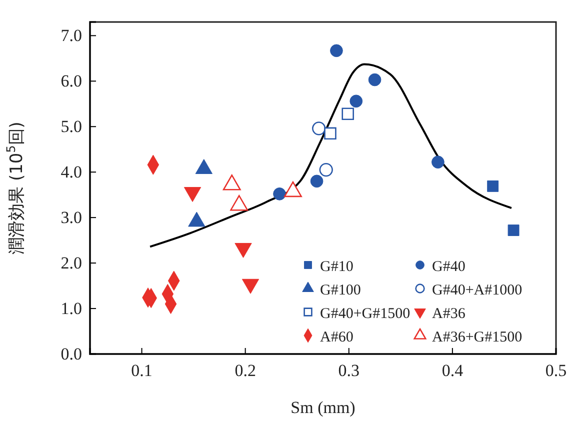  I want to click on y-tick-label: 4.0, so click(71, 172).